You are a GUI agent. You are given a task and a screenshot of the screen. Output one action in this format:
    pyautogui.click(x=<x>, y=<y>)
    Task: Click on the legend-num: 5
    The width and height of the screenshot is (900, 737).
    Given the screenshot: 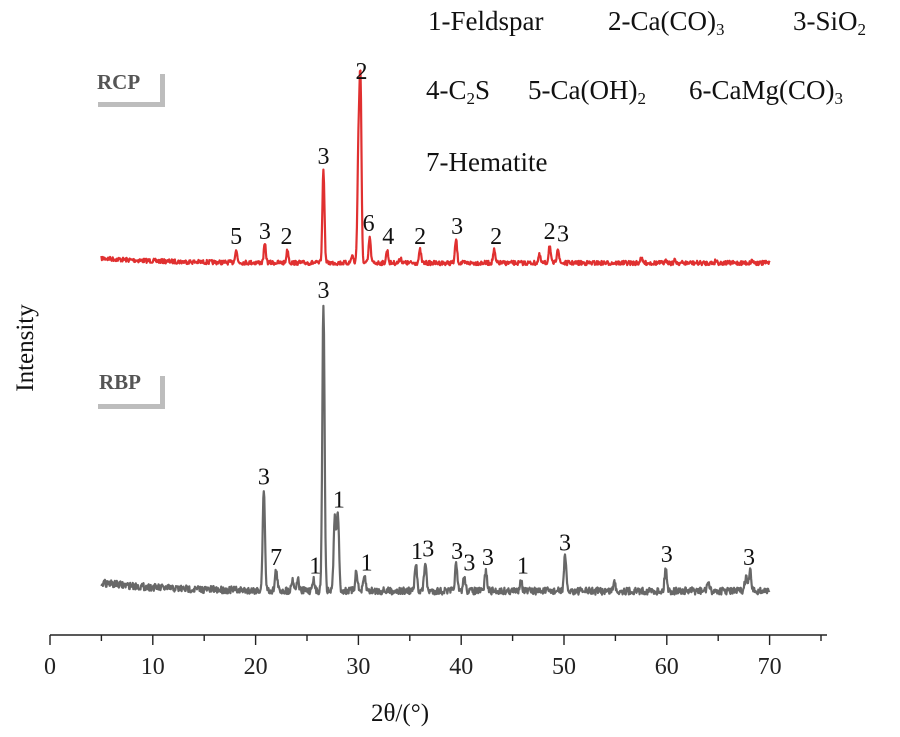 What is the action you would take?
    pyautogui.click(x=535, y=90)
    